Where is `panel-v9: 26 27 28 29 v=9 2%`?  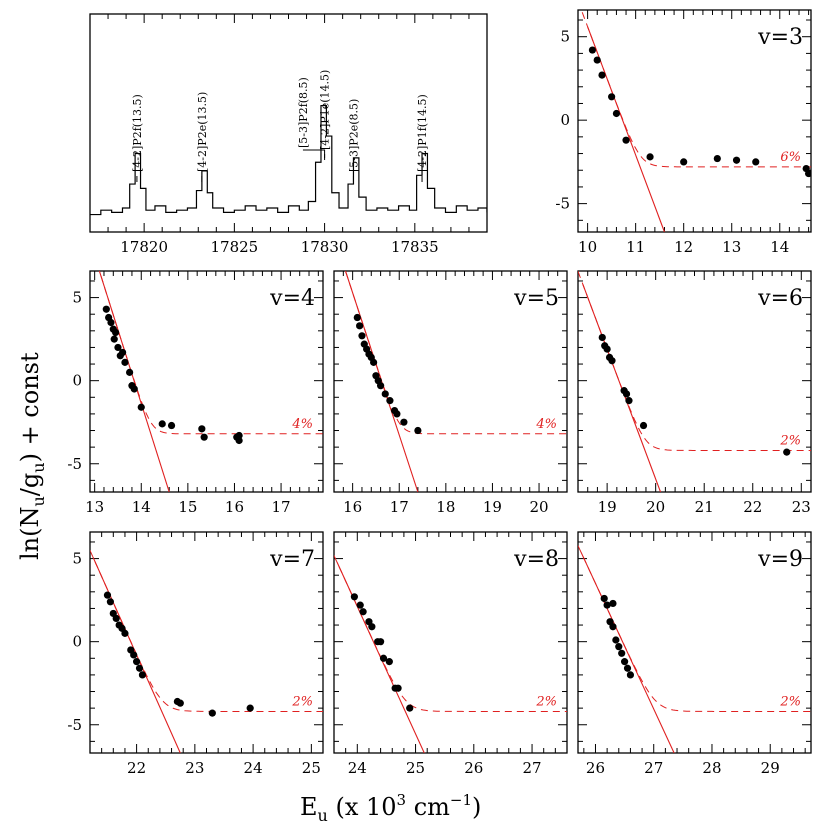
panel-v9: 26 27 28 29 v=9 2% is located at coordinates (694, 654).